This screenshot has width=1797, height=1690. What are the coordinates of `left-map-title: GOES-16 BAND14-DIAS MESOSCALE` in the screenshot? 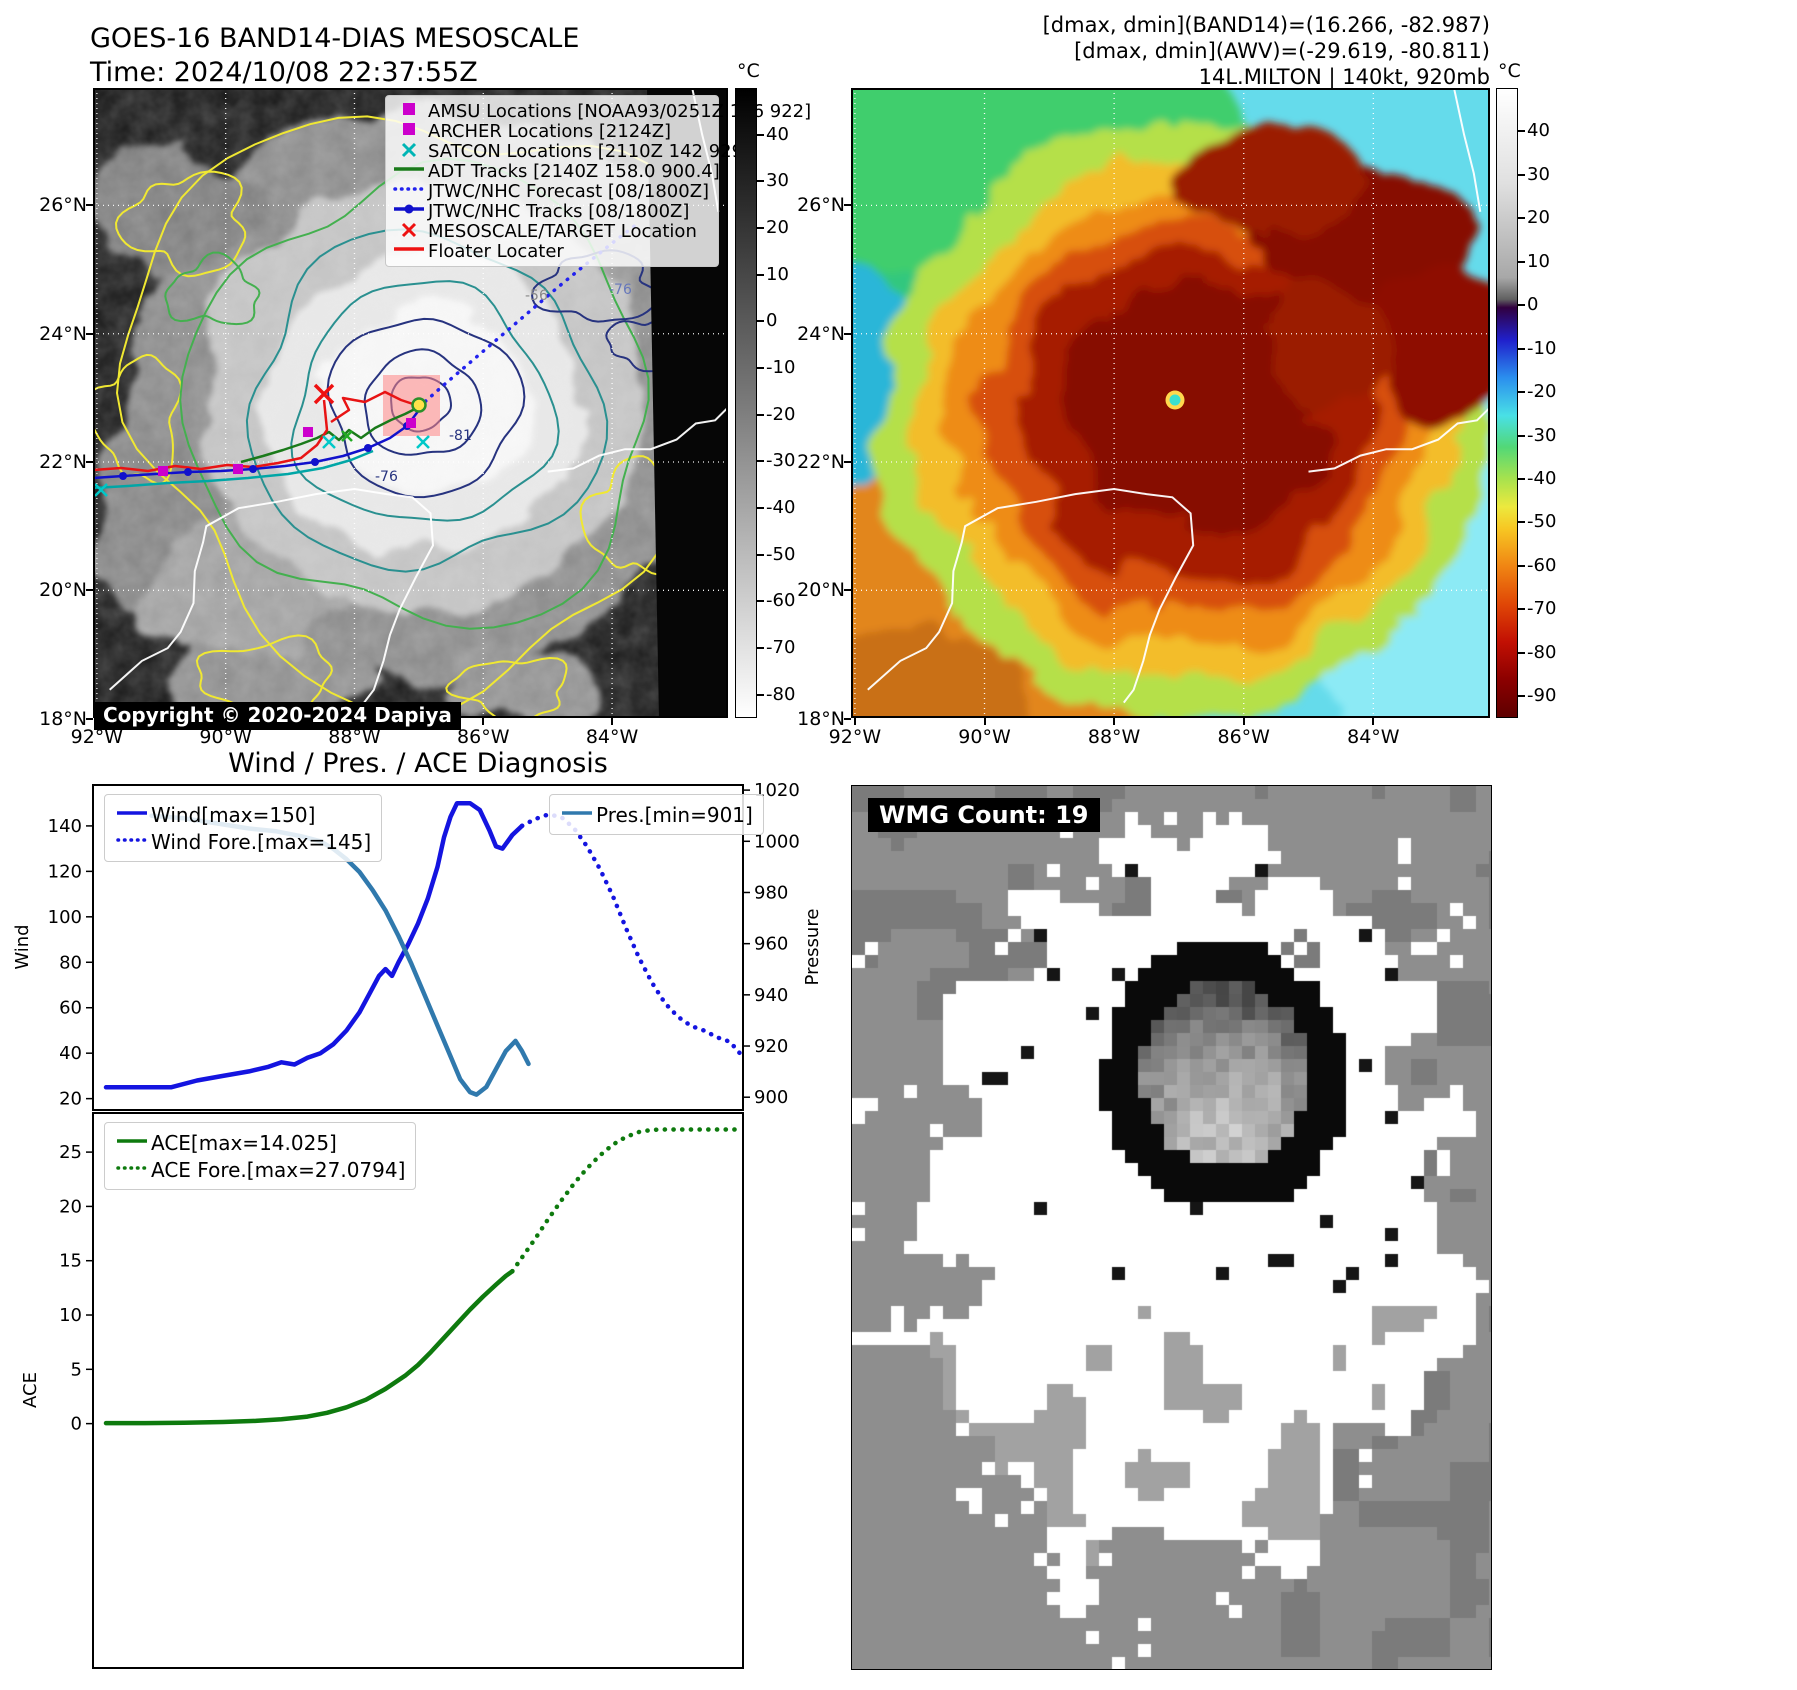 It's located at (335, 38).